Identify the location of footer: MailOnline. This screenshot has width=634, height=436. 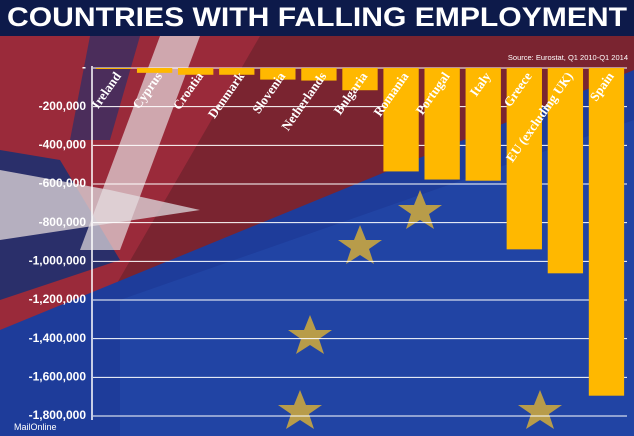
(35, 427).